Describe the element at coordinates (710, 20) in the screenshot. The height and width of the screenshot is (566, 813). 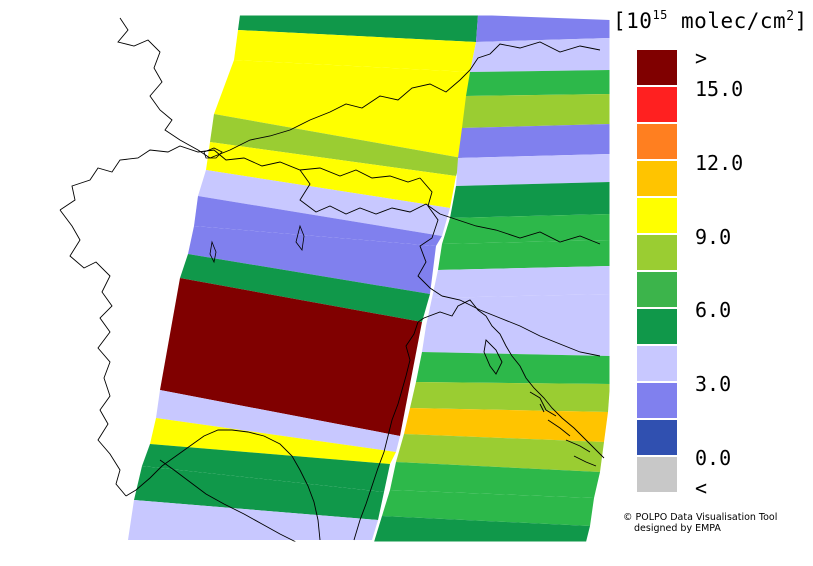
I see `colorbar-unit-title: [1015 molec/cm2]` at that location.